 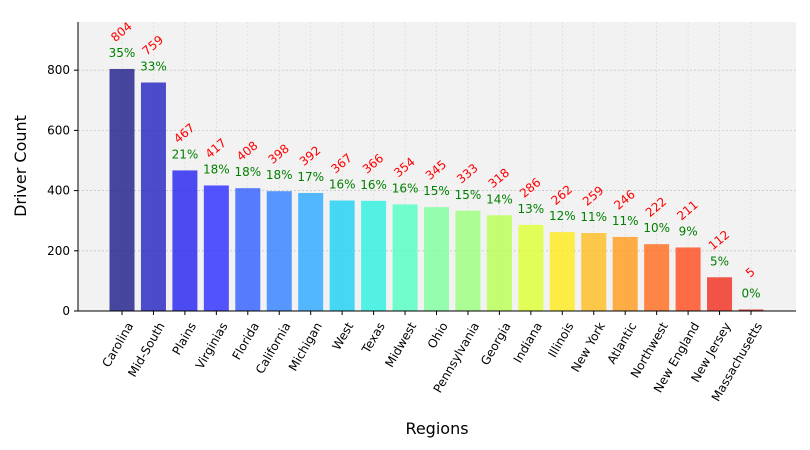 What do you see at coordinates (656, 228) in the screenshot?
I see `percent-label: 10%` at bounding box center [656, 228].